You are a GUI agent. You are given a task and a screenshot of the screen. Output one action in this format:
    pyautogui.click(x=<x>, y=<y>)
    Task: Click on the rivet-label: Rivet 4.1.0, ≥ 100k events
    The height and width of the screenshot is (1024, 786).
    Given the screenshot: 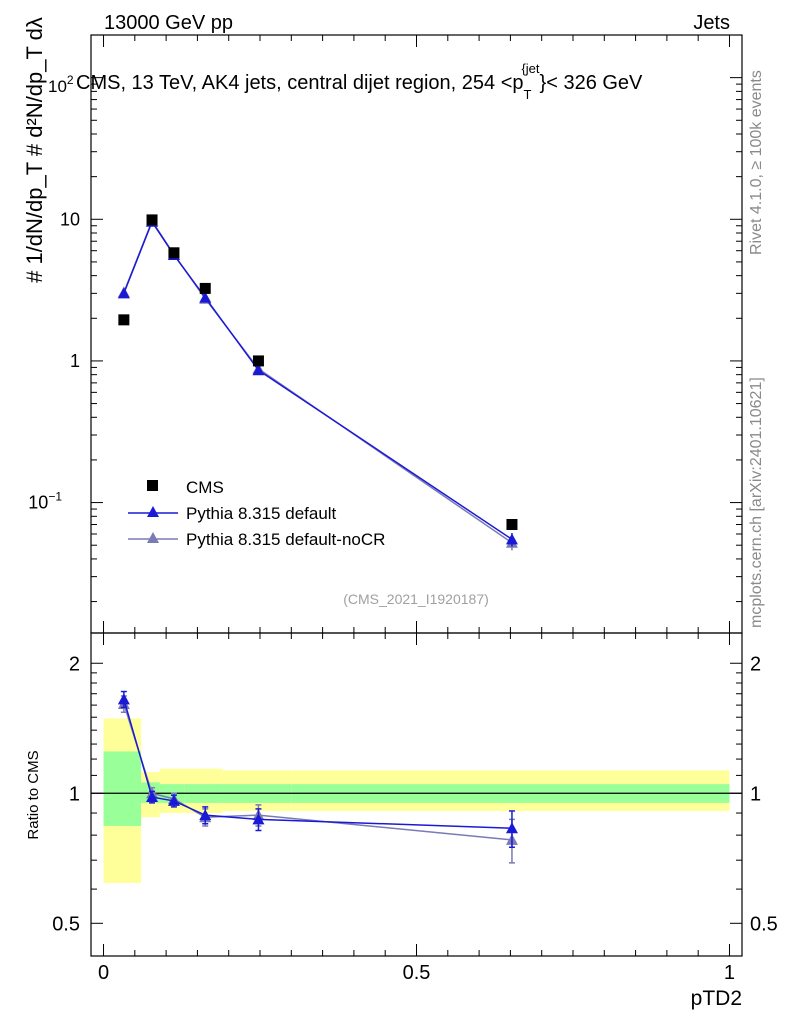 What is the action you would take?
    pyautogui.click(x=756, y=162)
    